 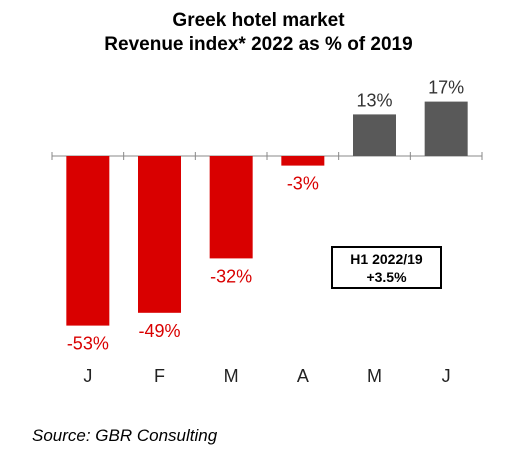 What do you see at coordinates (125, 435) in the screenshot?
I see `source-note: Source: GBR Consulting` at bounding box center [125, 435].